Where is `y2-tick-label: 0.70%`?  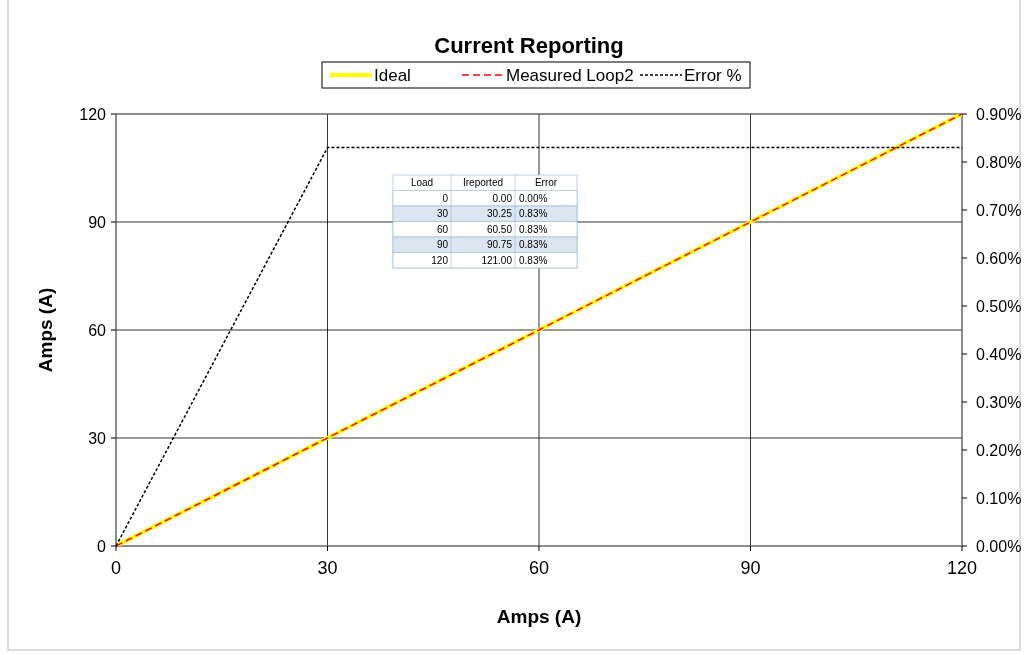
y2-tick-label: 0.70% is located at coordinates (999, 210).